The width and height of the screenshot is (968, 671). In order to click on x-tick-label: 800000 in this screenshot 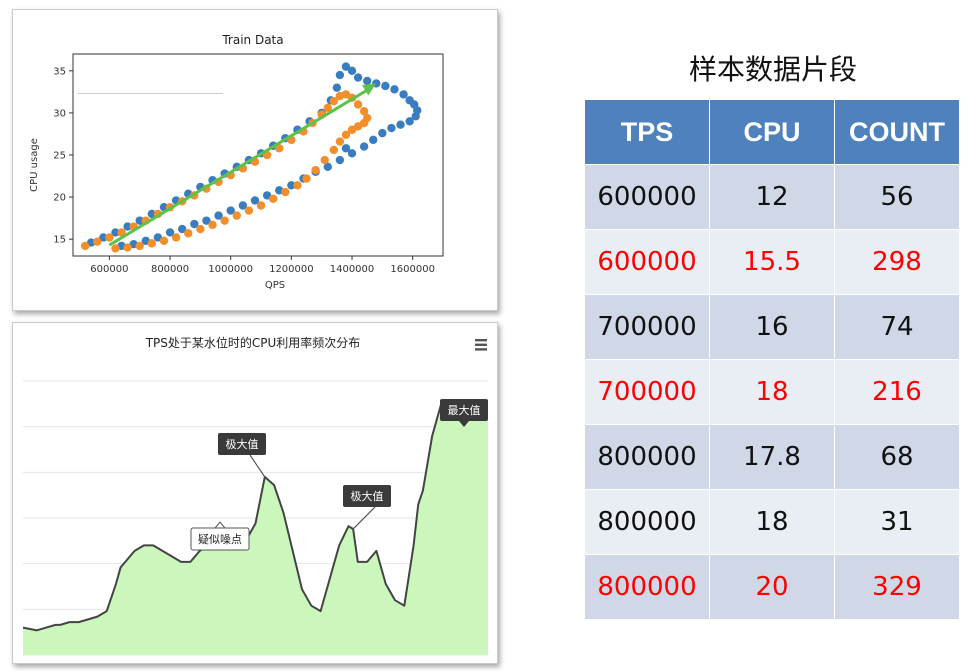, I will do `click(170, 269)`.